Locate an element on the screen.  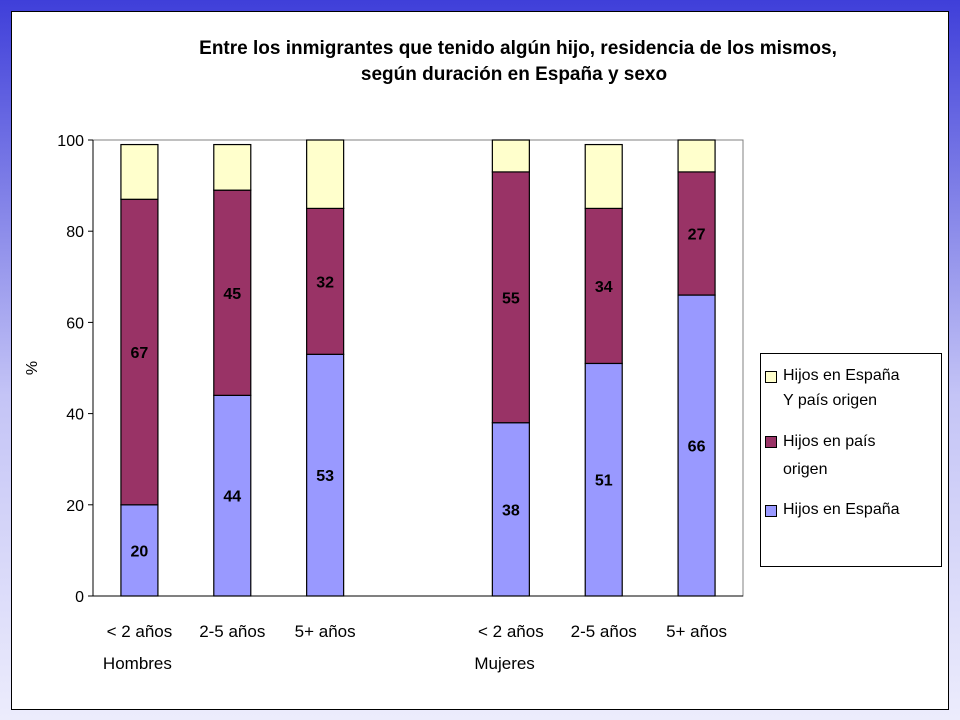
y-axis-label: % is located at coordinates (32, 368).